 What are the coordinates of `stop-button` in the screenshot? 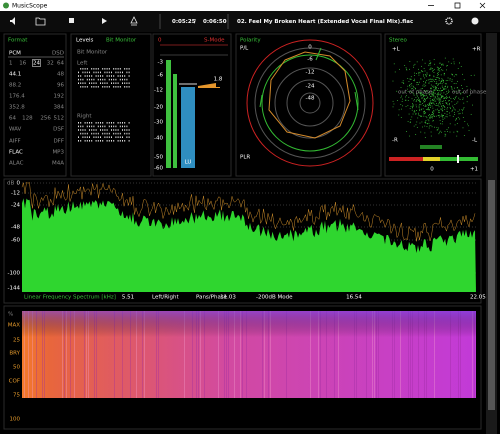 It's located at (71, 20).